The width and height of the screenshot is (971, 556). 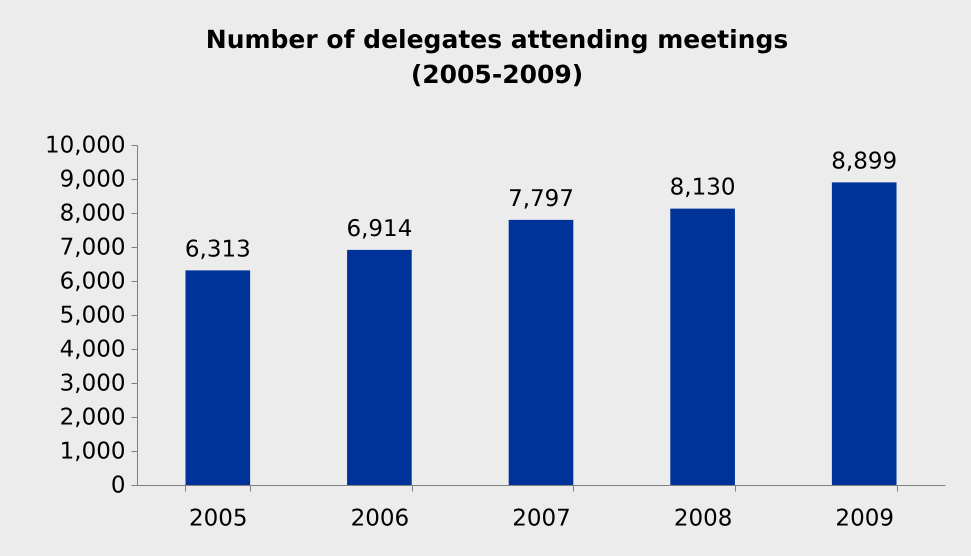 What do you see at coordinates (85, 145) in the screenshot?
I see `y-tick-label: 10,000` at bounding box center [85, 145].